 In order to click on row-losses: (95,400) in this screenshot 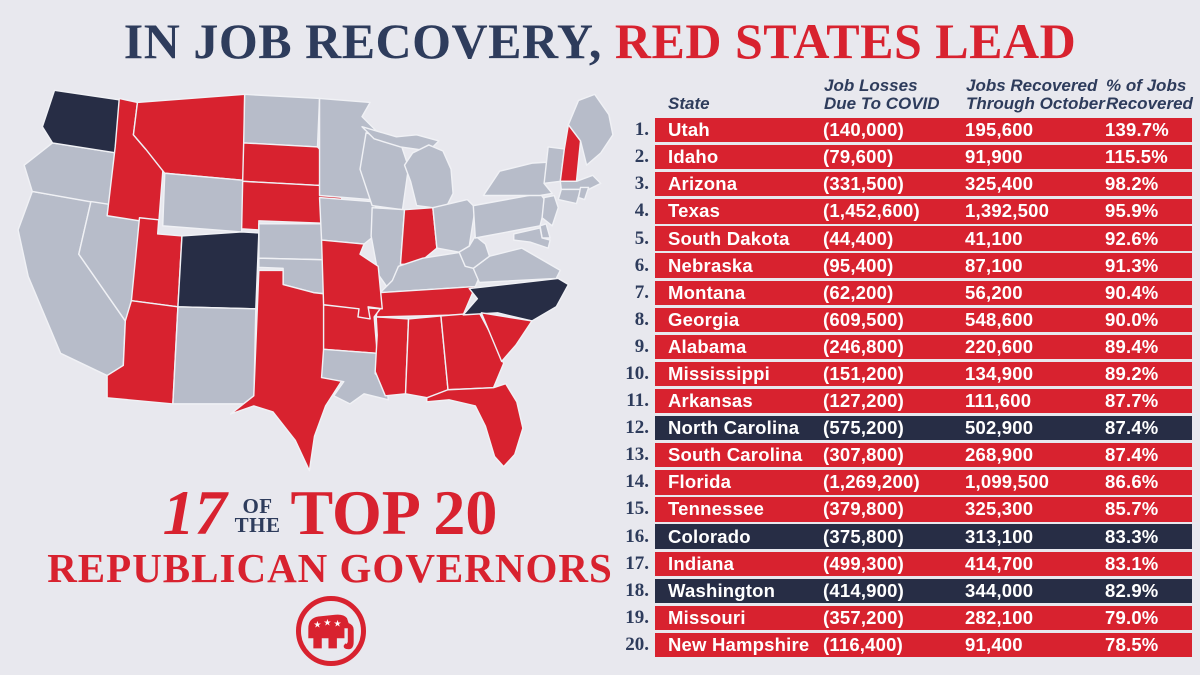, I will do `click(858, 265)`.